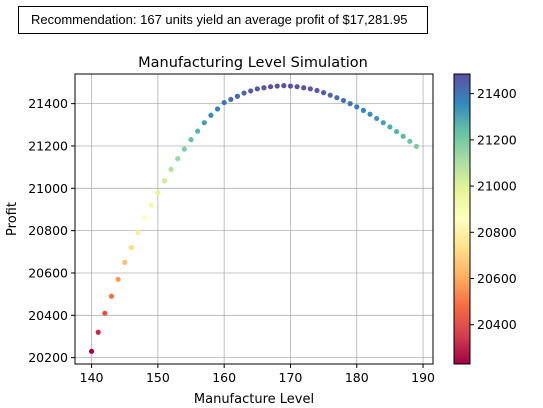 Image resolution: width=543 pixels, height=408 pixels. Describe the element at coordinates (493, 209) in the screenshot. I see `colorbar-ticks: 20400 20600 20800 21000 21200 21400` at that location.